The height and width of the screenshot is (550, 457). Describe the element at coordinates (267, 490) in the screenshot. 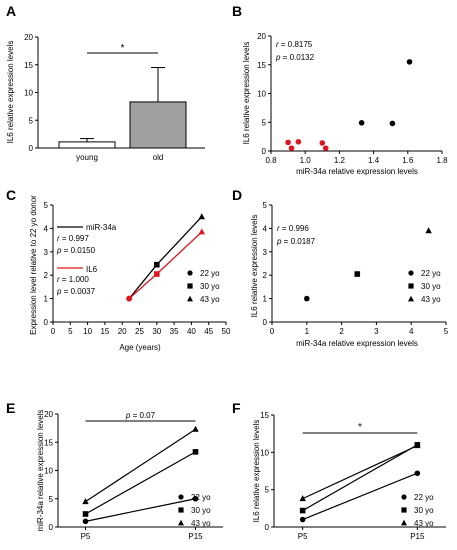

I see `panel-f-y-tick-label: 5` at that location.